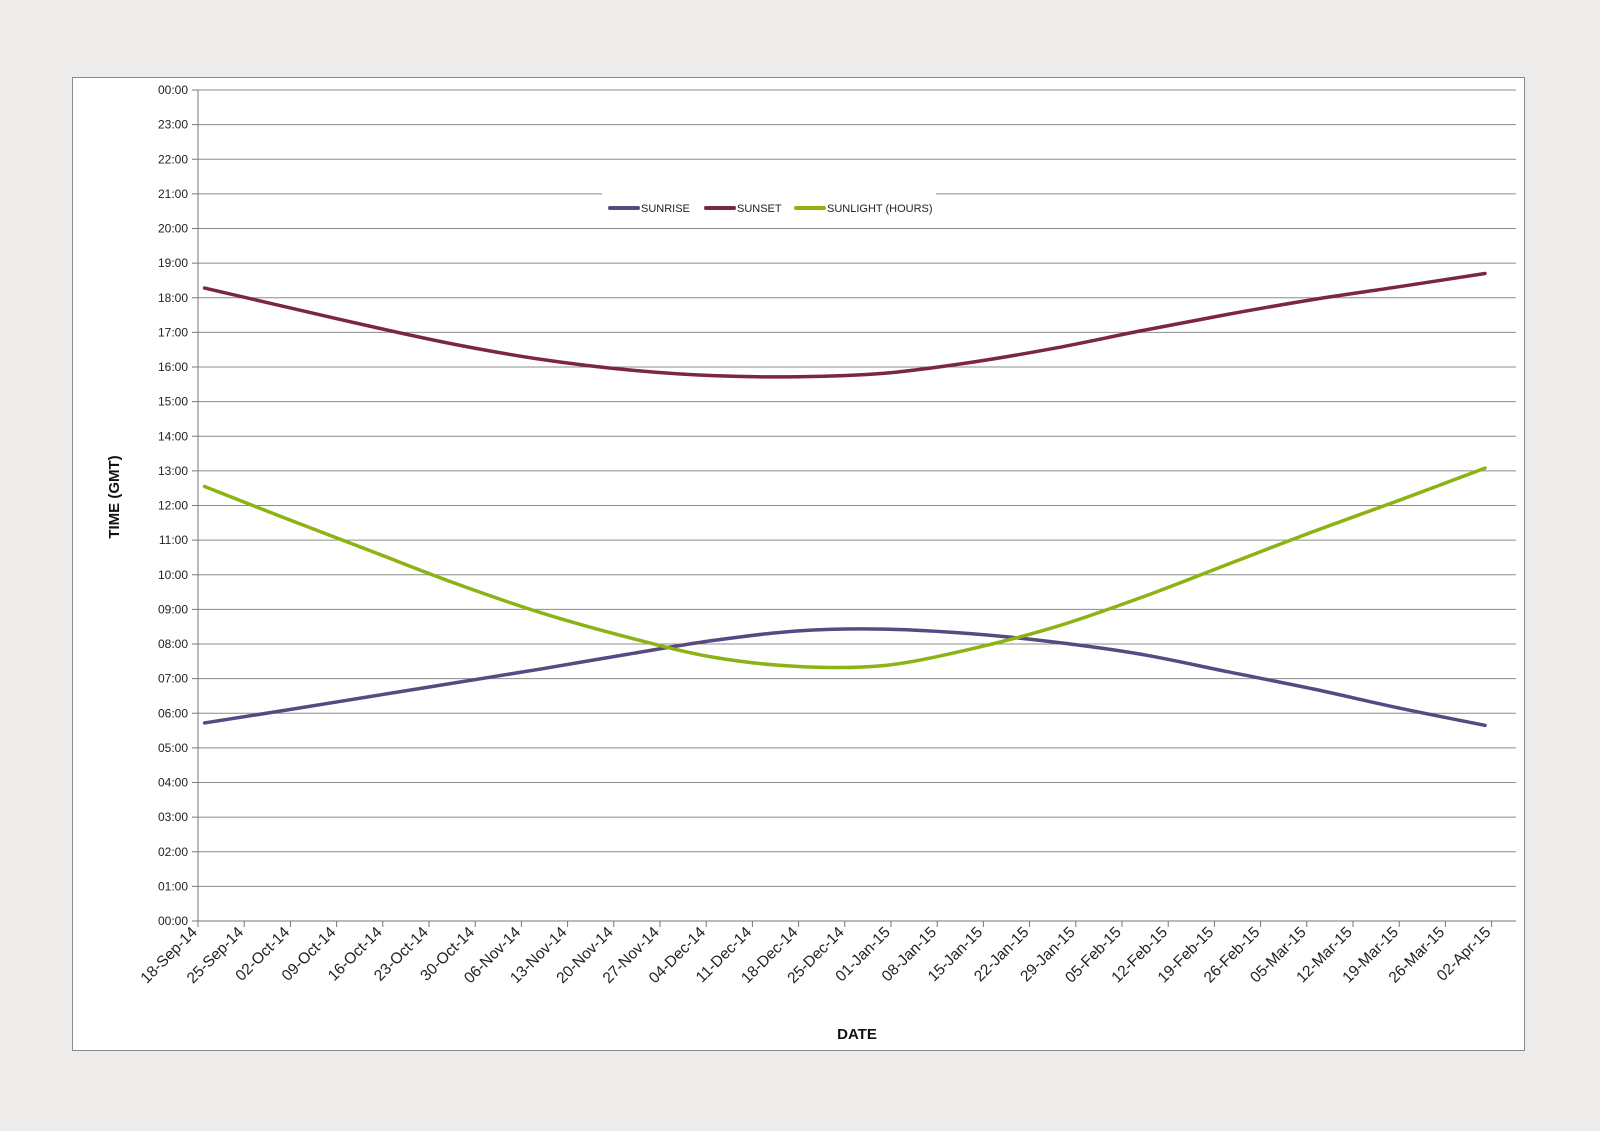  Describe the element at coordinates (173, 644) in the screenshot. I see `y-tick-label: 08:00` at that location.